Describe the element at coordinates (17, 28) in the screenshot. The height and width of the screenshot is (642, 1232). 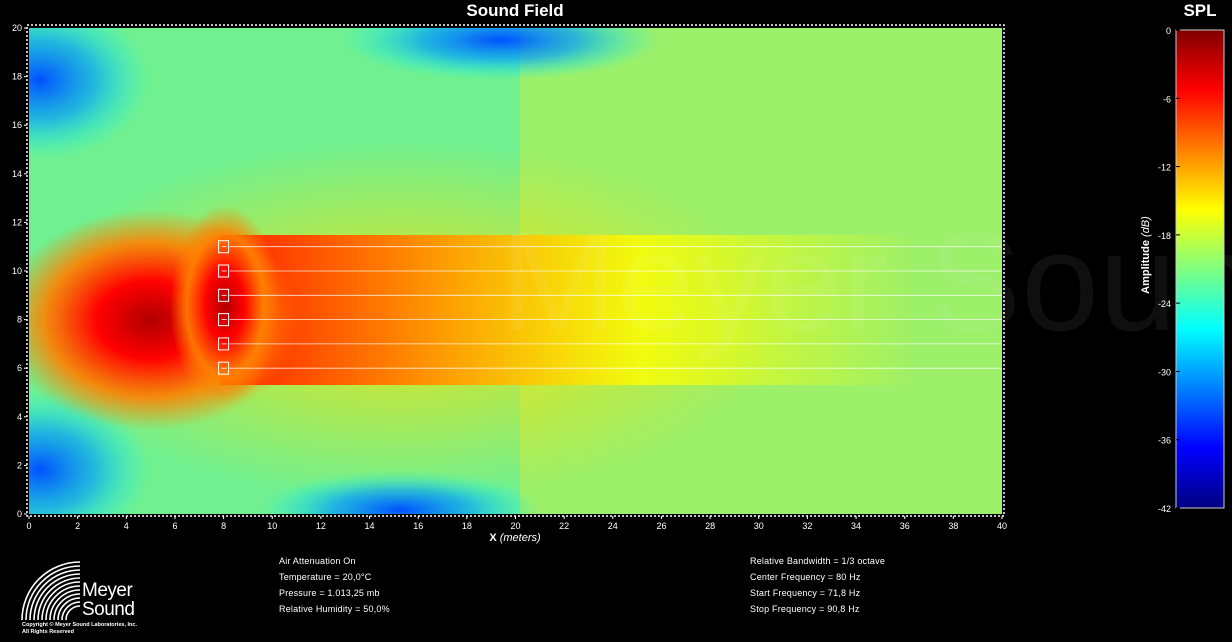
I see `y-tick-label: 20` at that location.